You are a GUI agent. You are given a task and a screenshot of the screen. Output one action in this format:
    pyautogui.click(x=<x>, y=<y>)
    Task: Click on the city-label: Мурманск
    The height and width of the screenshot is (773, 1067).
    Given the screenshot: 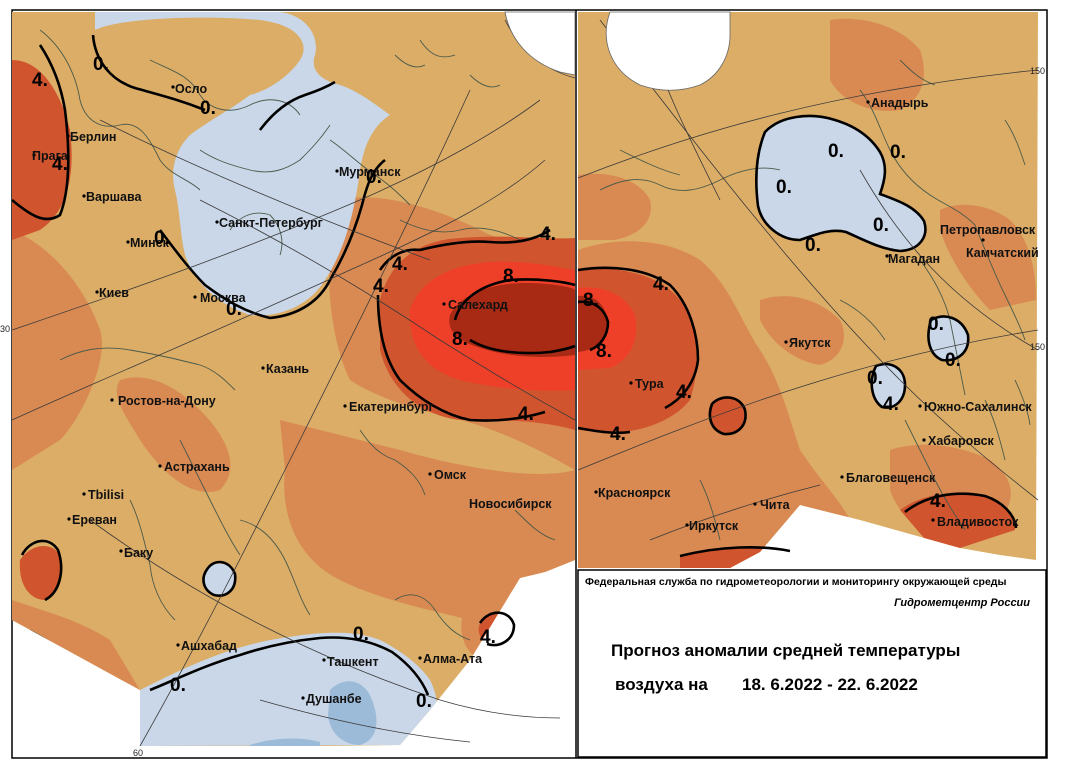 What is the action you would take?
    pyautogui.click(x=370, y=172)
    